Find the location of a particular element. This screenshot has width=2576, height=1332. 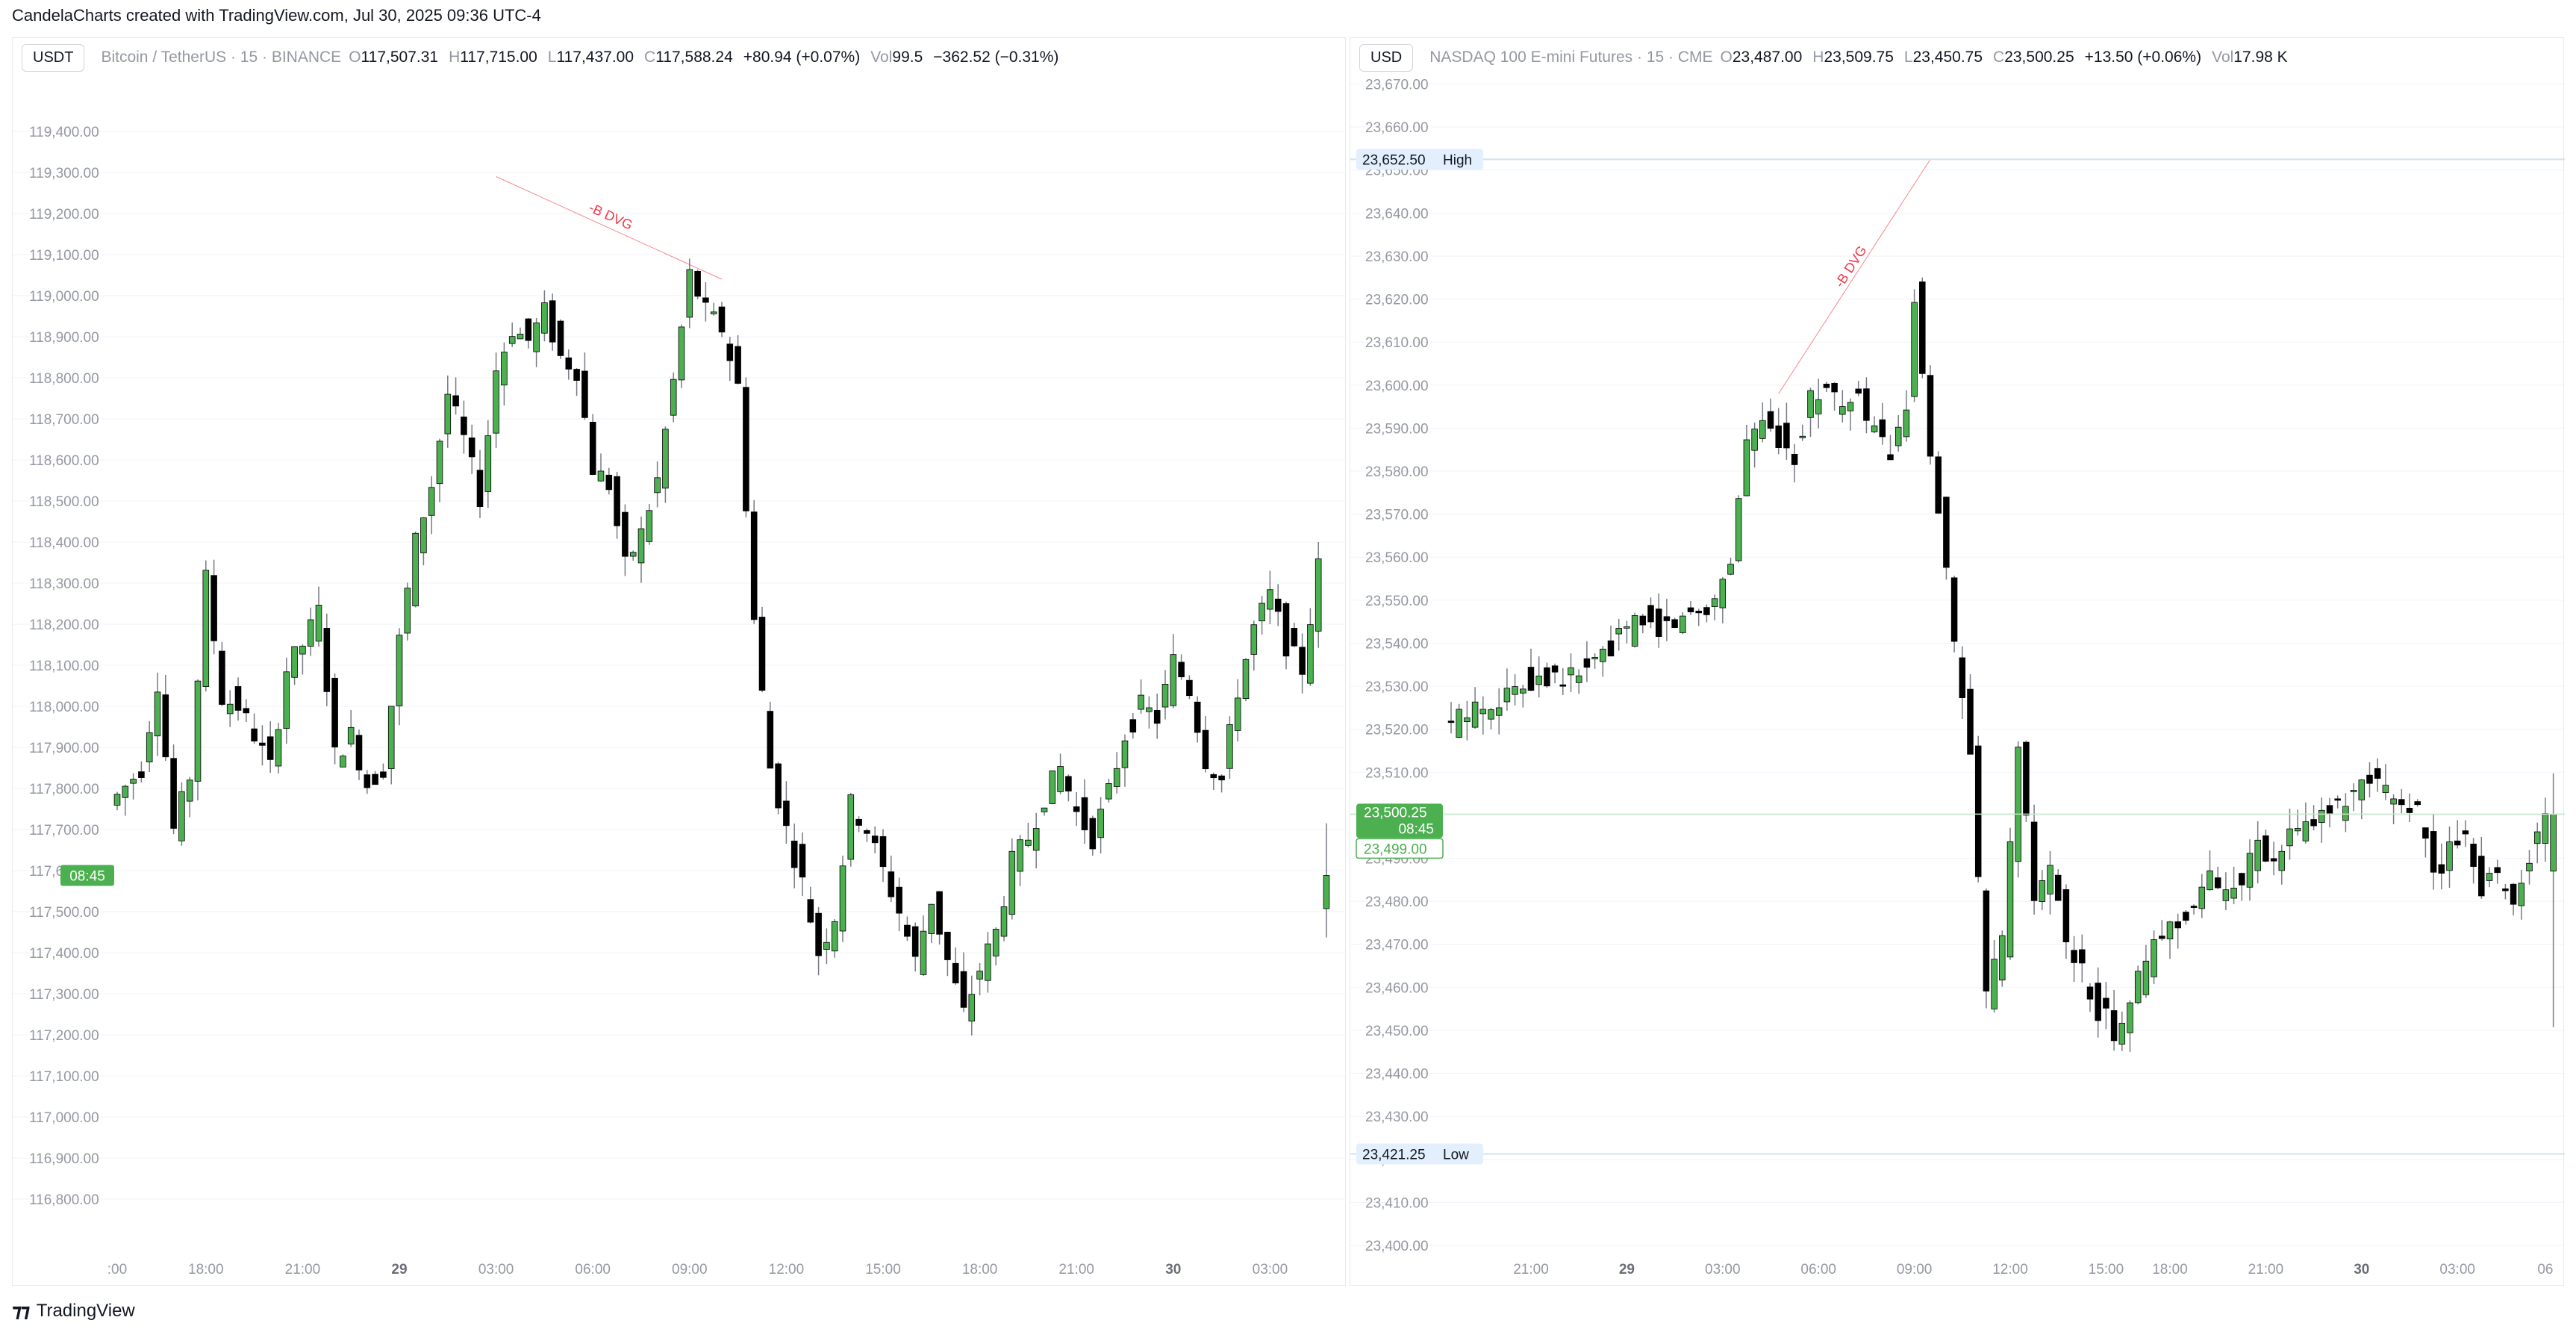

currency-button: USDT is located at coordinates (54, 57).